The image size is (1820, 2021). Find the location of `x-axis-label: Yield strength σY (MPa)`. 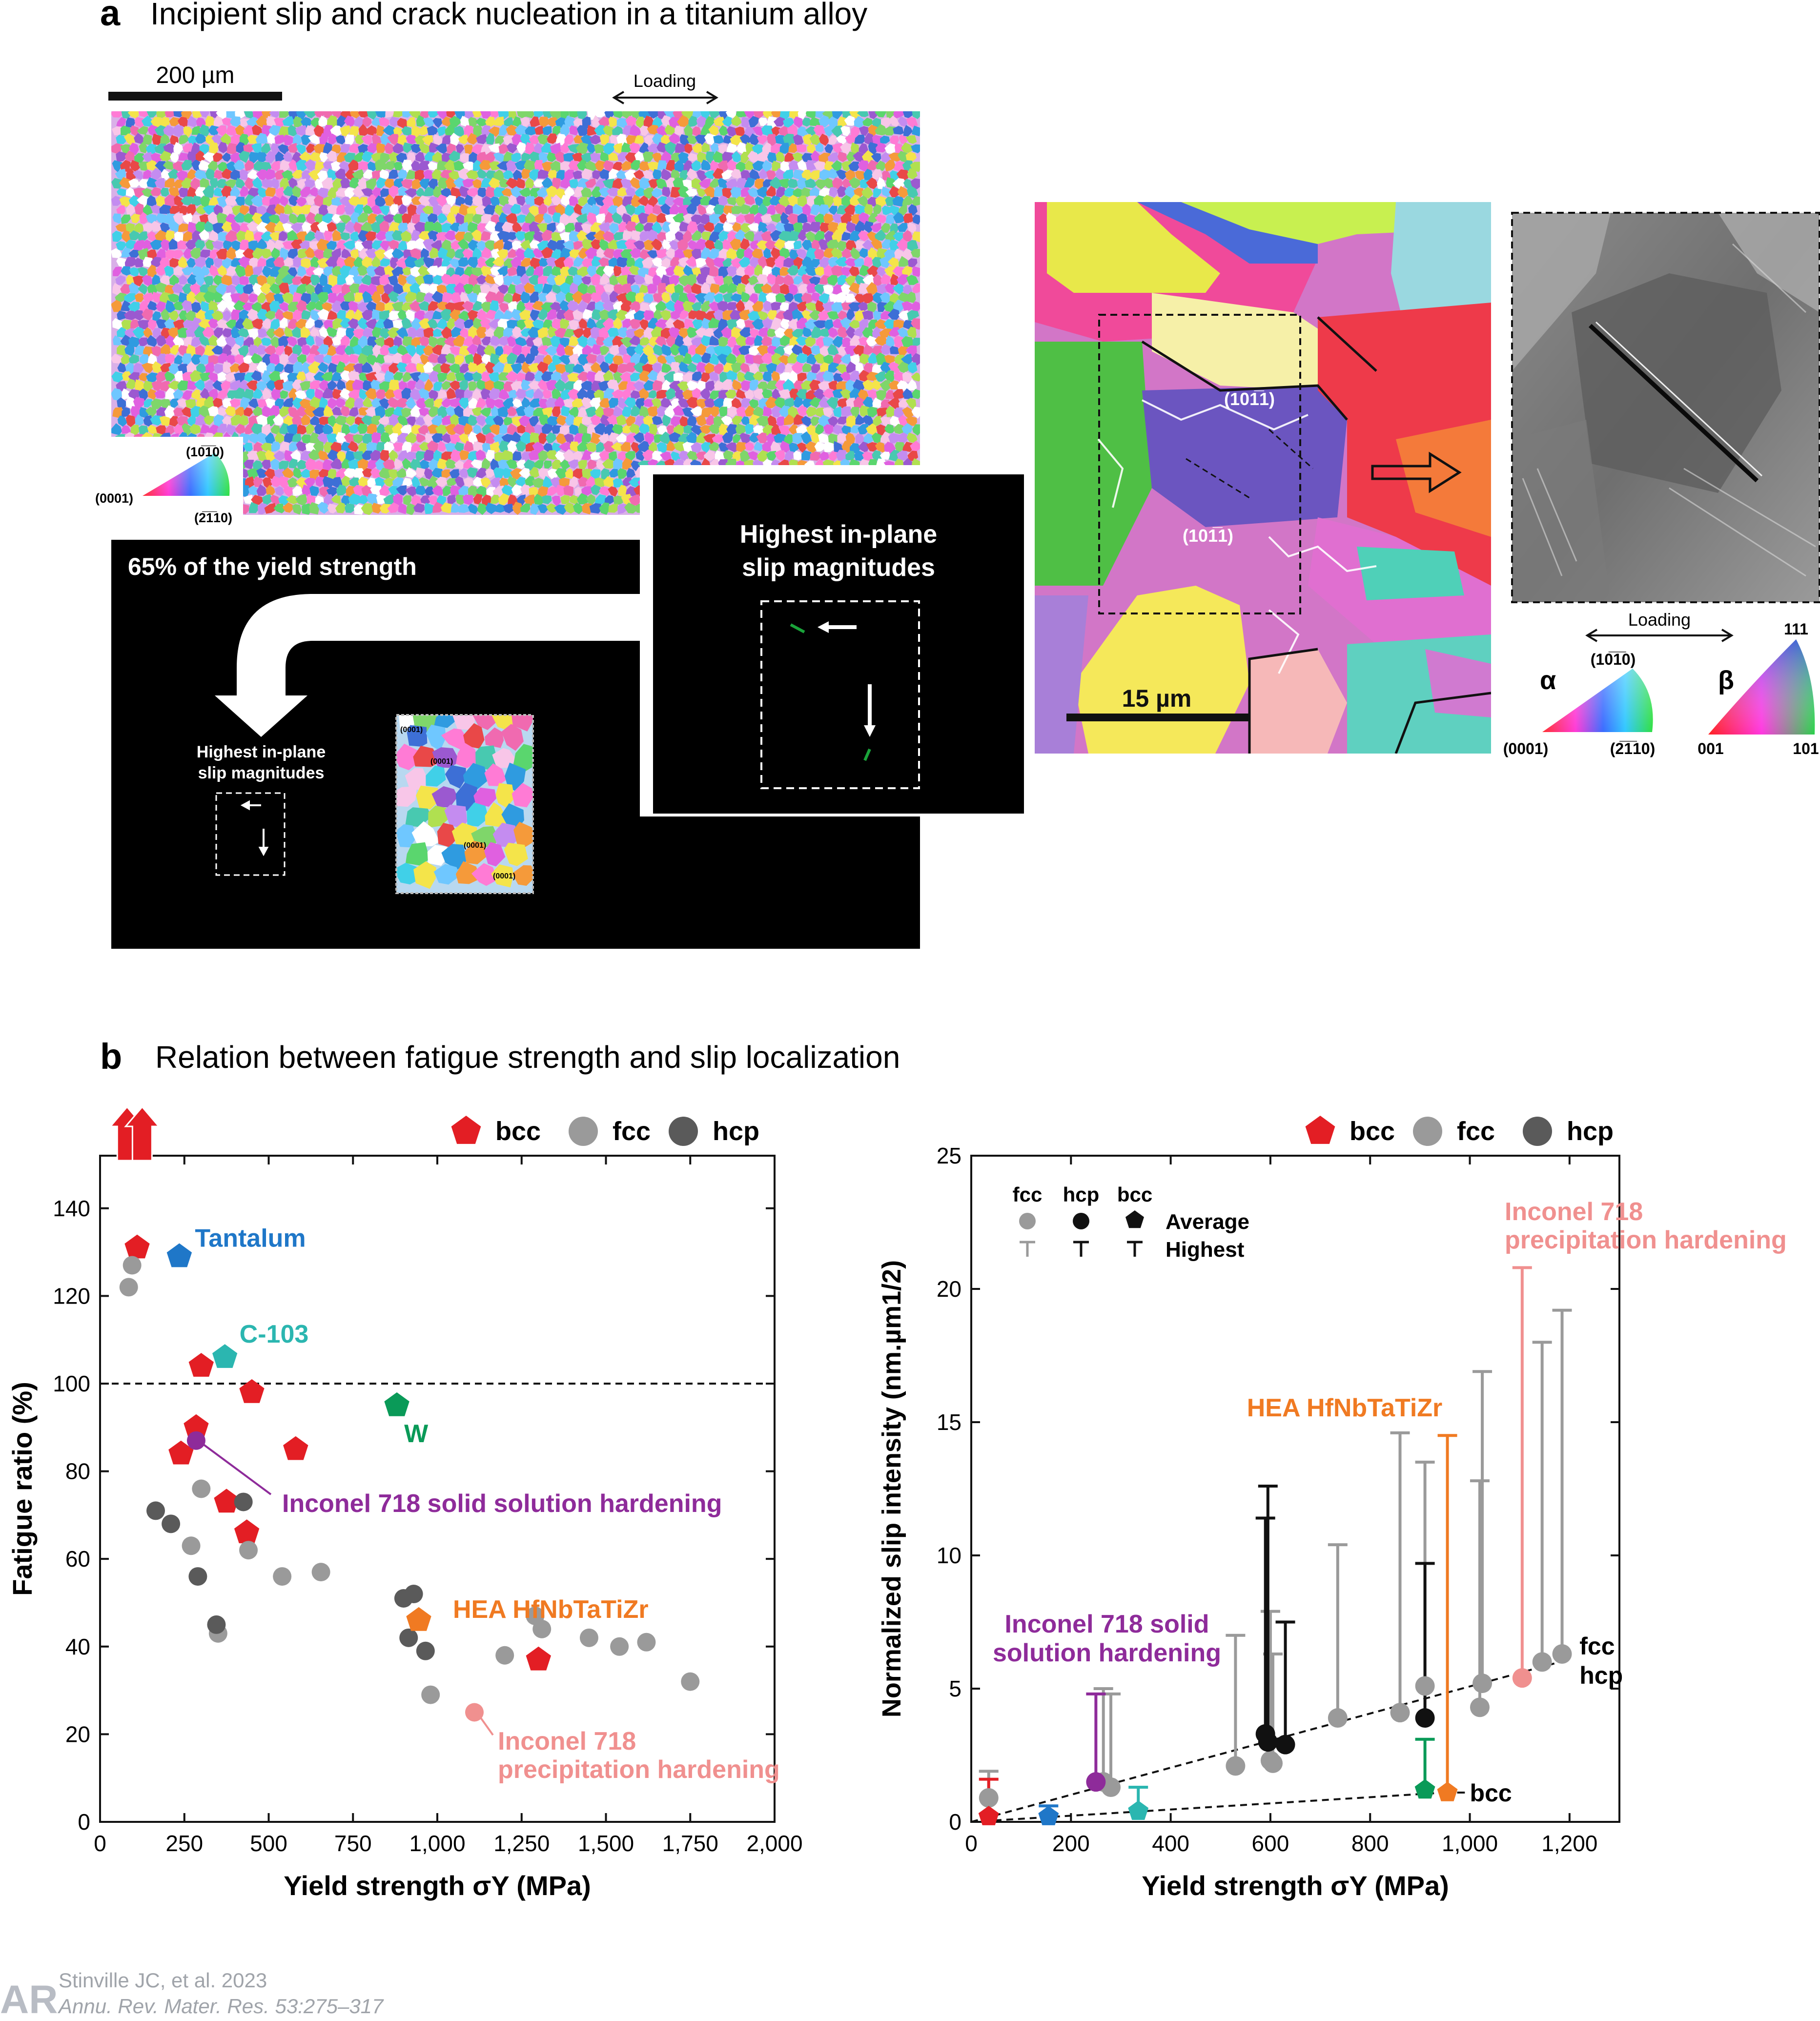

x-axis-label: Yield strength σY (MPa) is located at coordinates (437, 1885).